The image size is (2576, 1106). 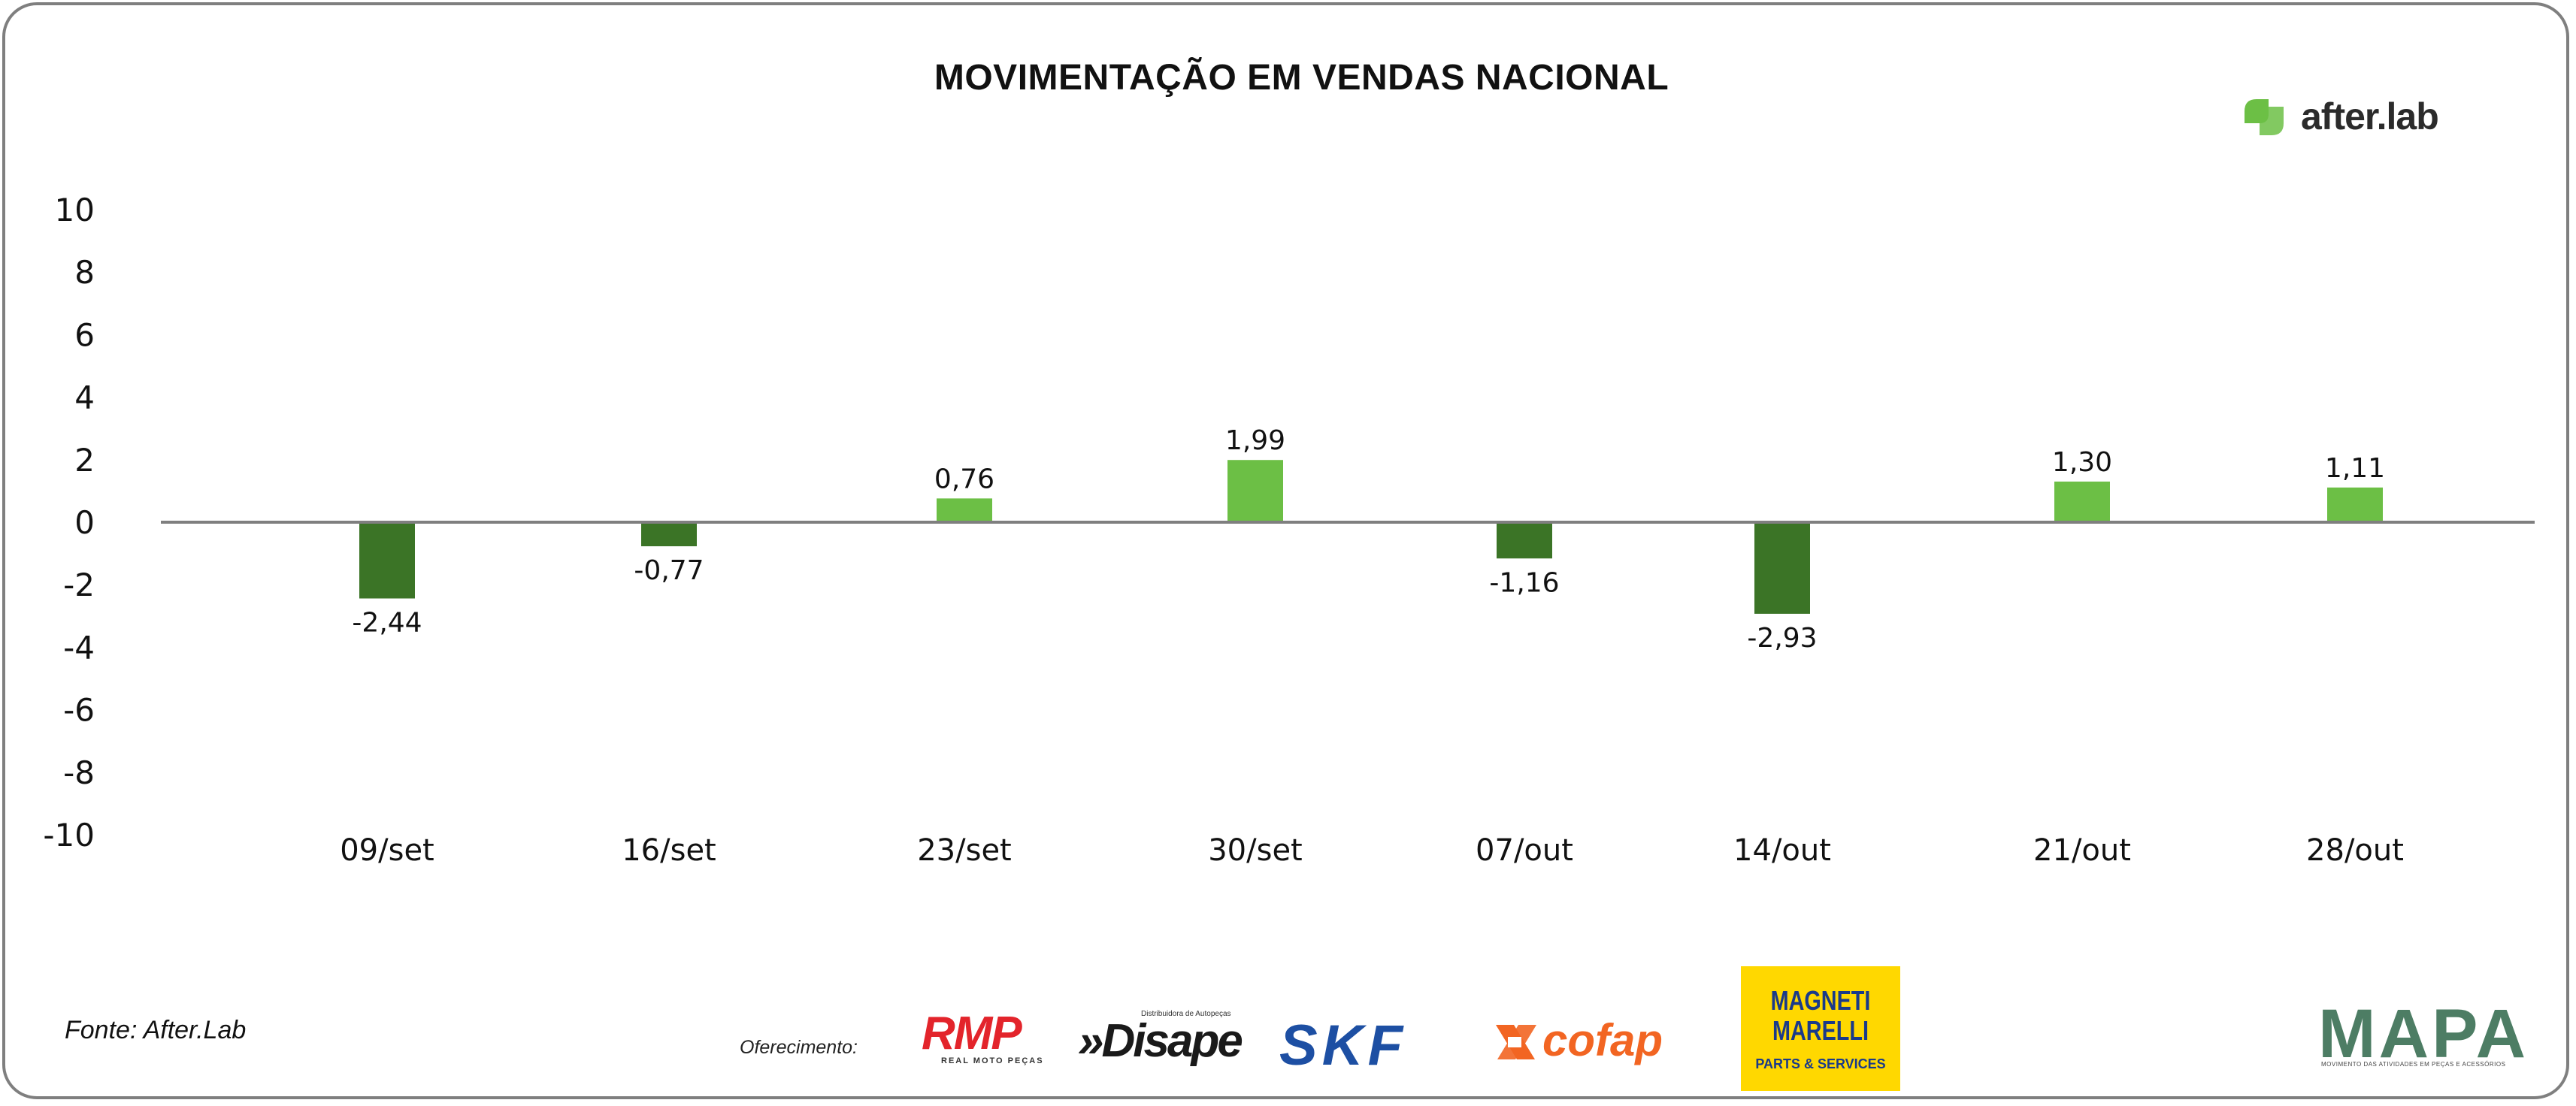 What do you see at coordinates (2370, 116) in the screenshot?
I see `after-lab-wordmark: after.lab` at bounding box center [2370, 116].